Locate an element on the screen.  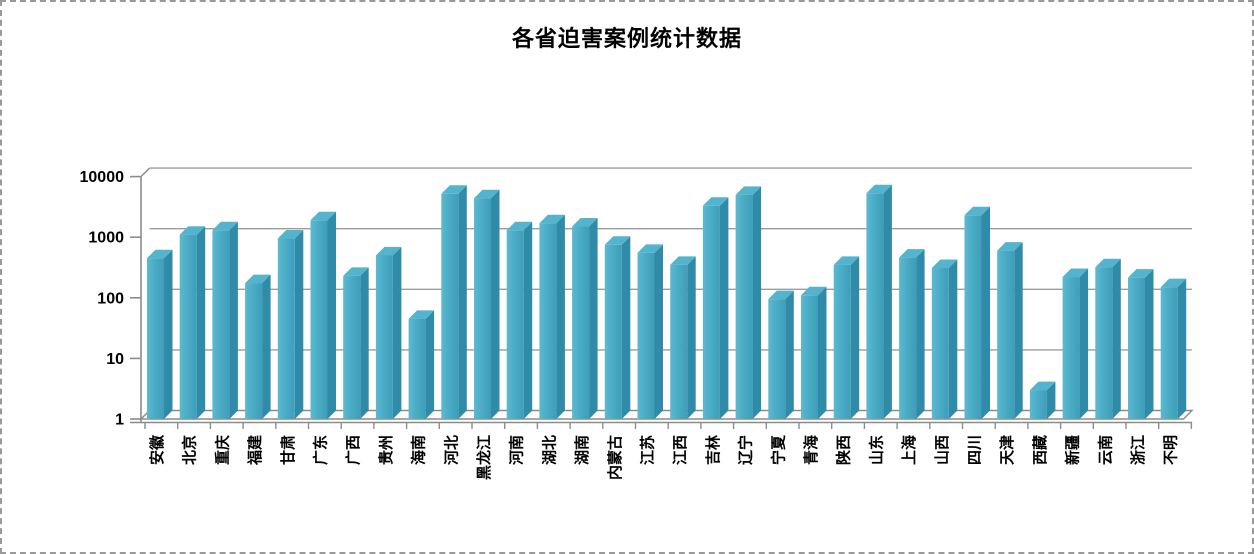
x-axis-label: 北京 is located at coordinates (190, 450).